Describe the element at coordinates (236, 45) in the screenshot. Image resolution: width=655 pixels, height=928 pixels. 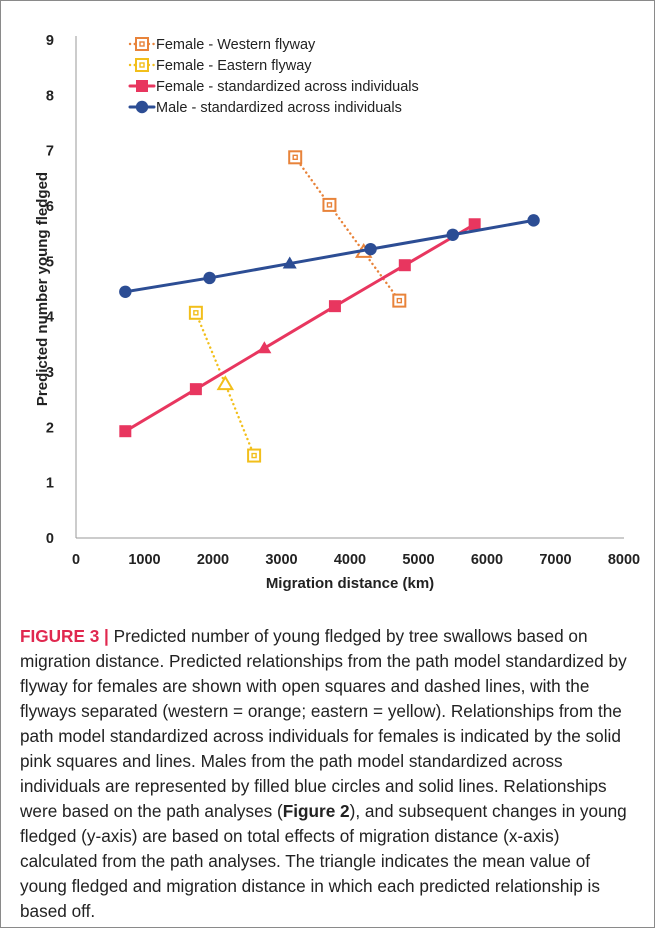
I see `legend-label-1: Female - Western flyway` at that location.